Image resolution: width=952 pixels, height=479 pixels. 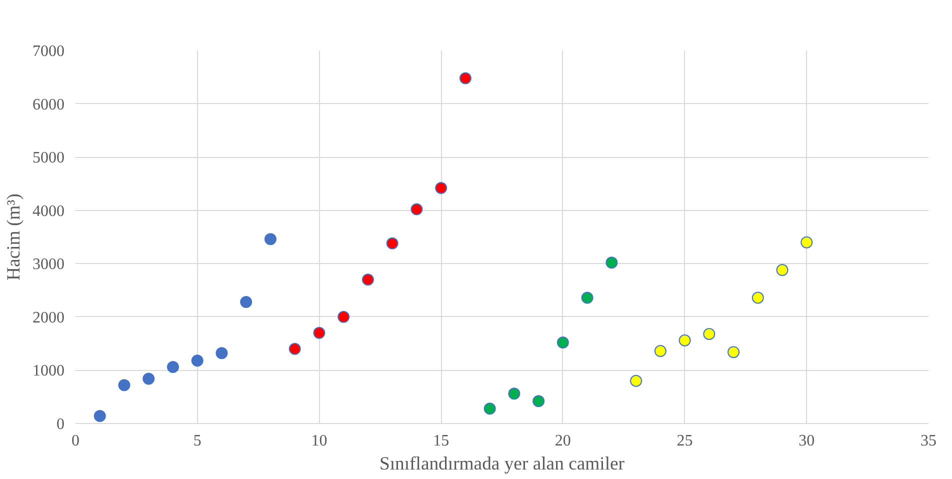 I want to click on x-tick-label: 15, so click(x=441, y=441).